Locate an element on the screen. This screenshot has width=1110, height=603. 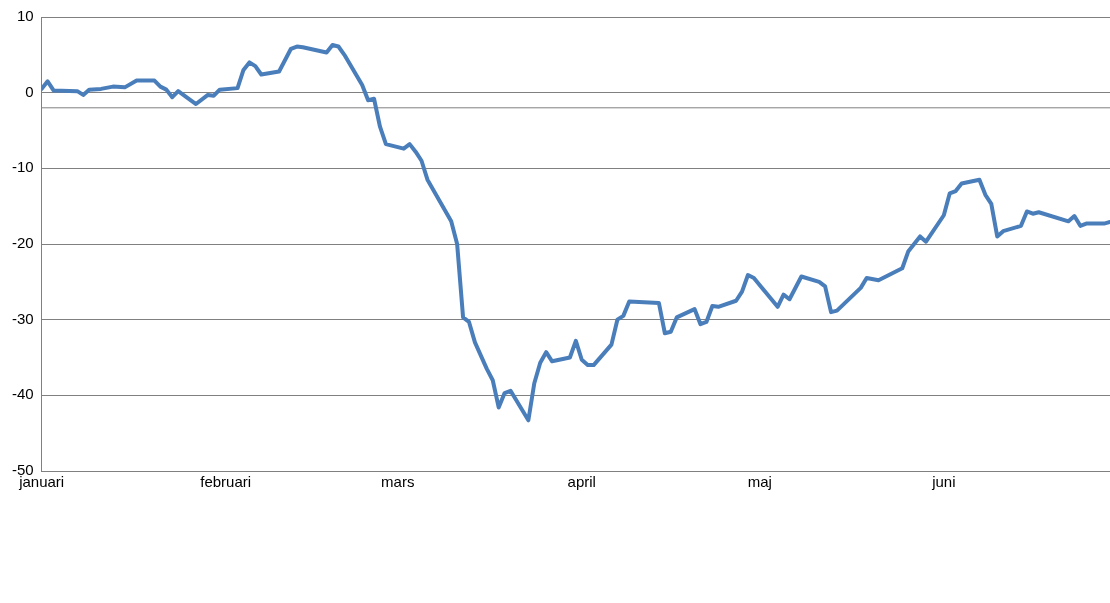
y-tick-label: 10 is located at coordinates (25, 16).